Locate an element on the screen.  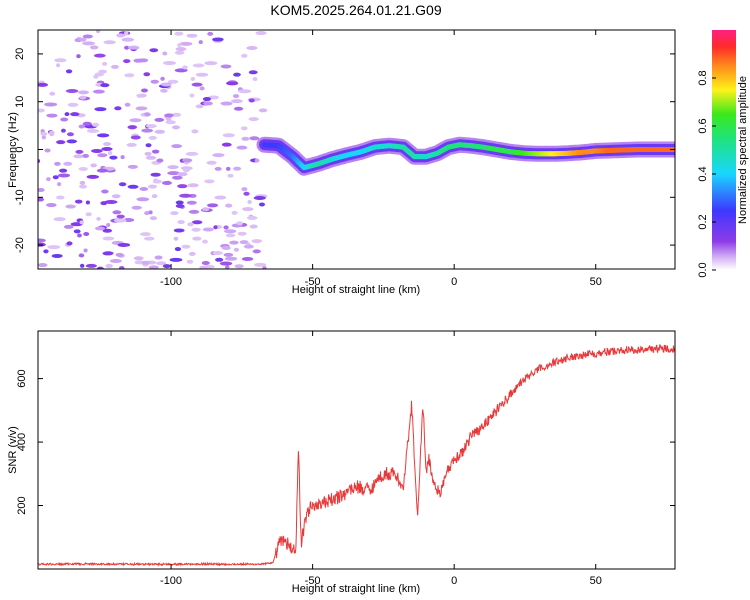
spectrogram-ridge-layer is located at coordinates (465, 156).